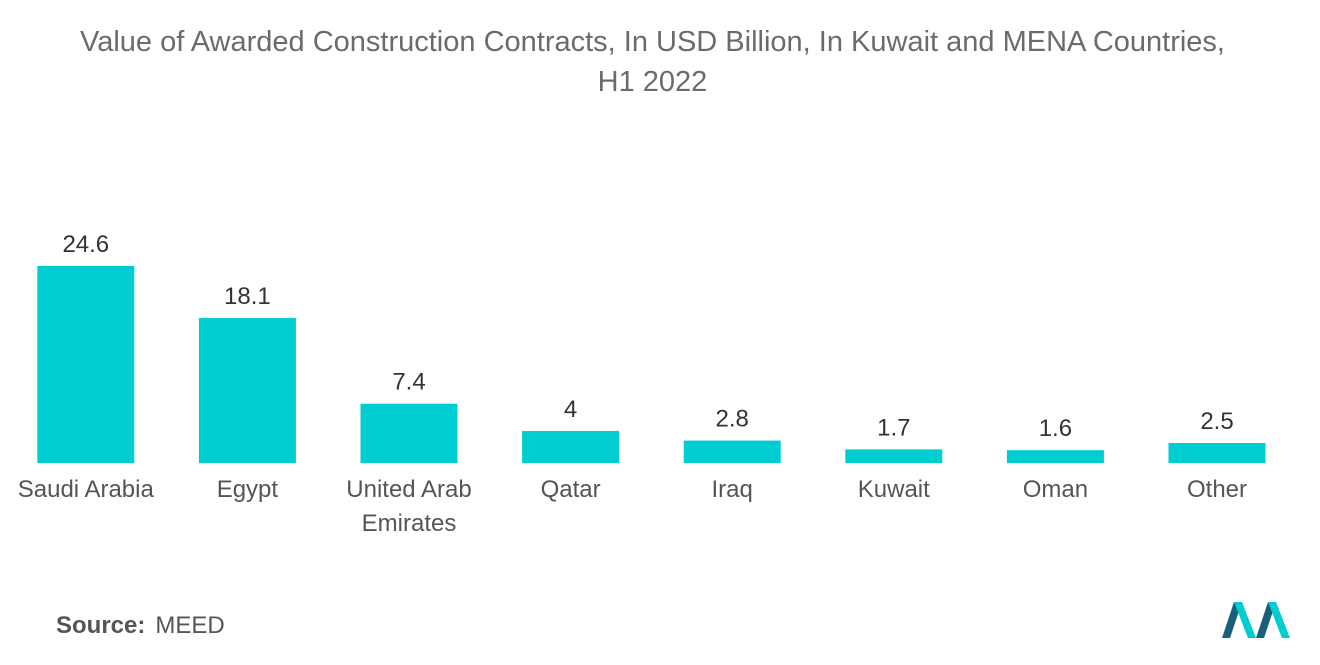  Describe the element at coordinates (247, 296) in the screenshot. I see `bar-value-label: 18.1` at that location.